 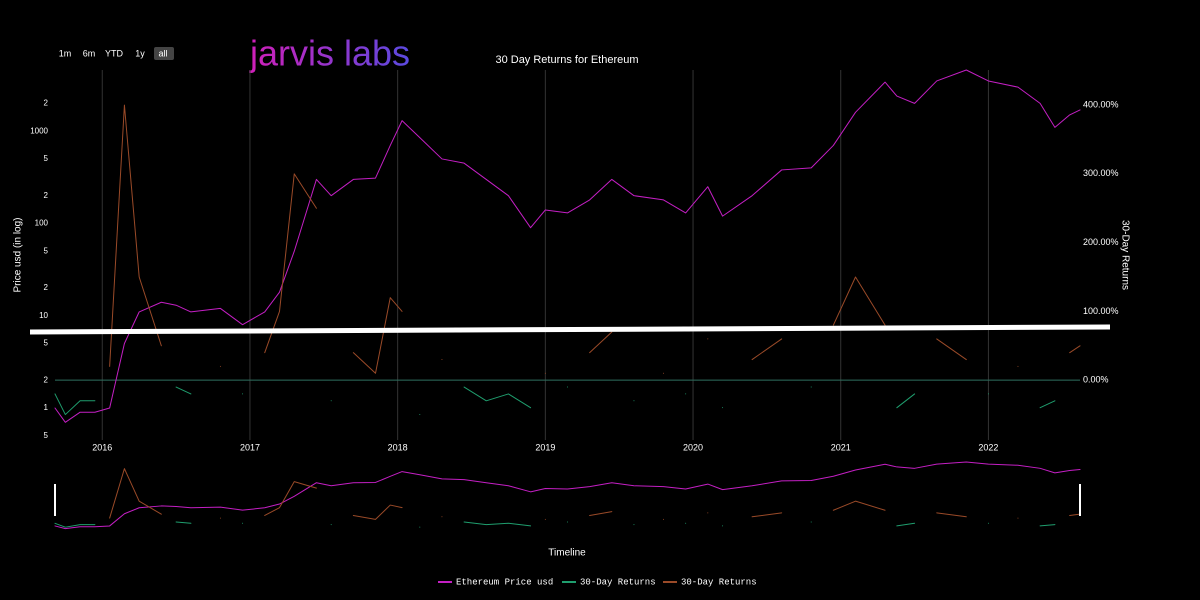 I want to click on range-button: 6m, so click(x=89, y=53).